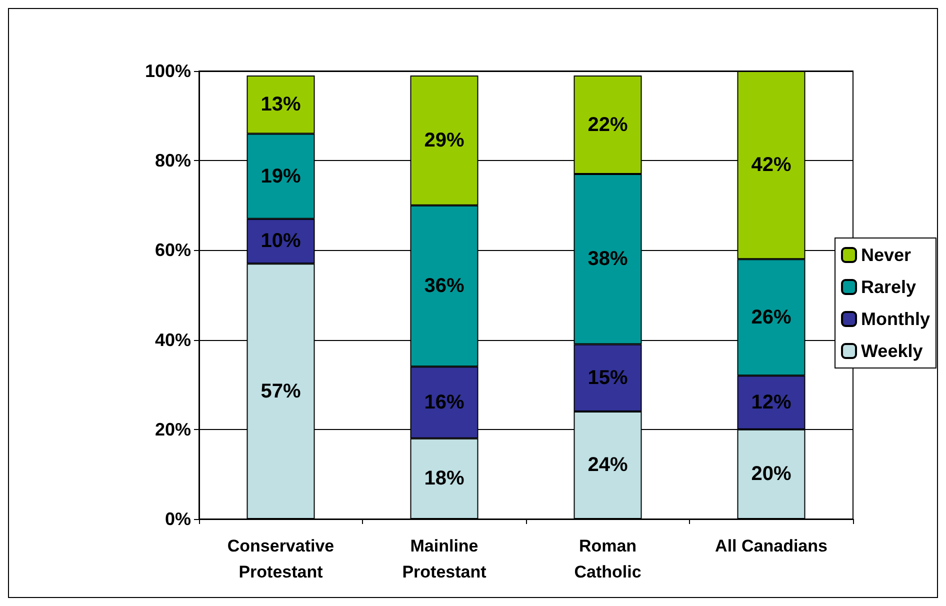  Describe the element at coordinates (771, 317) in the screenshot. I see `data-label: 26%` at that location.